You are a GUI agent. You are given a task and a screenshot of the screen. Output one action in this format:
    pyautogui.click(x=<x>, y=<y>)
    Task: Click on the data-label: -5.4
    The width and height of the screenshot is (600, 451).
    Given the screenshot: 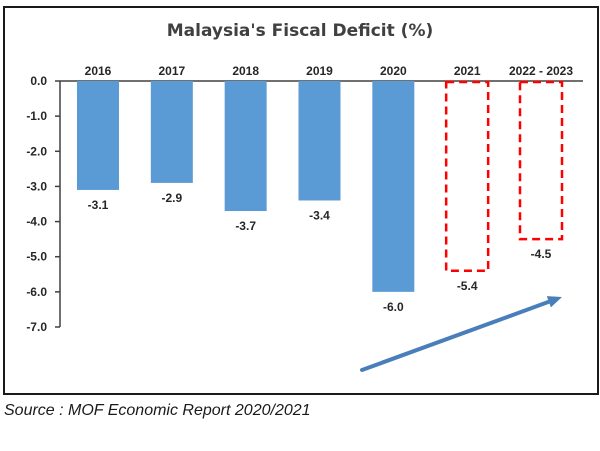 What is the action you would take?
    pyautogui.click(x=467, y=286)
    